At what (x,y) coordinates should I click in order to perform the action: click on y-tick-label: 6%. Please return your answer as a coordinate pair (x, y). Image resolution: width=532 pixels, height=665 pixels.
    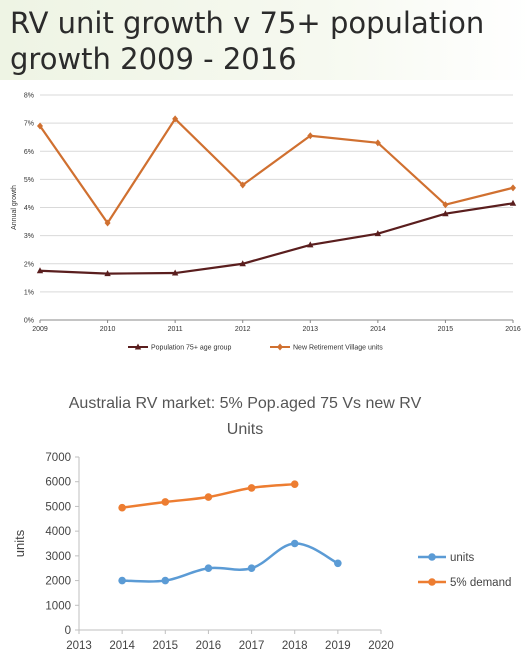
    Looking at the image, I should click on (29, 152).